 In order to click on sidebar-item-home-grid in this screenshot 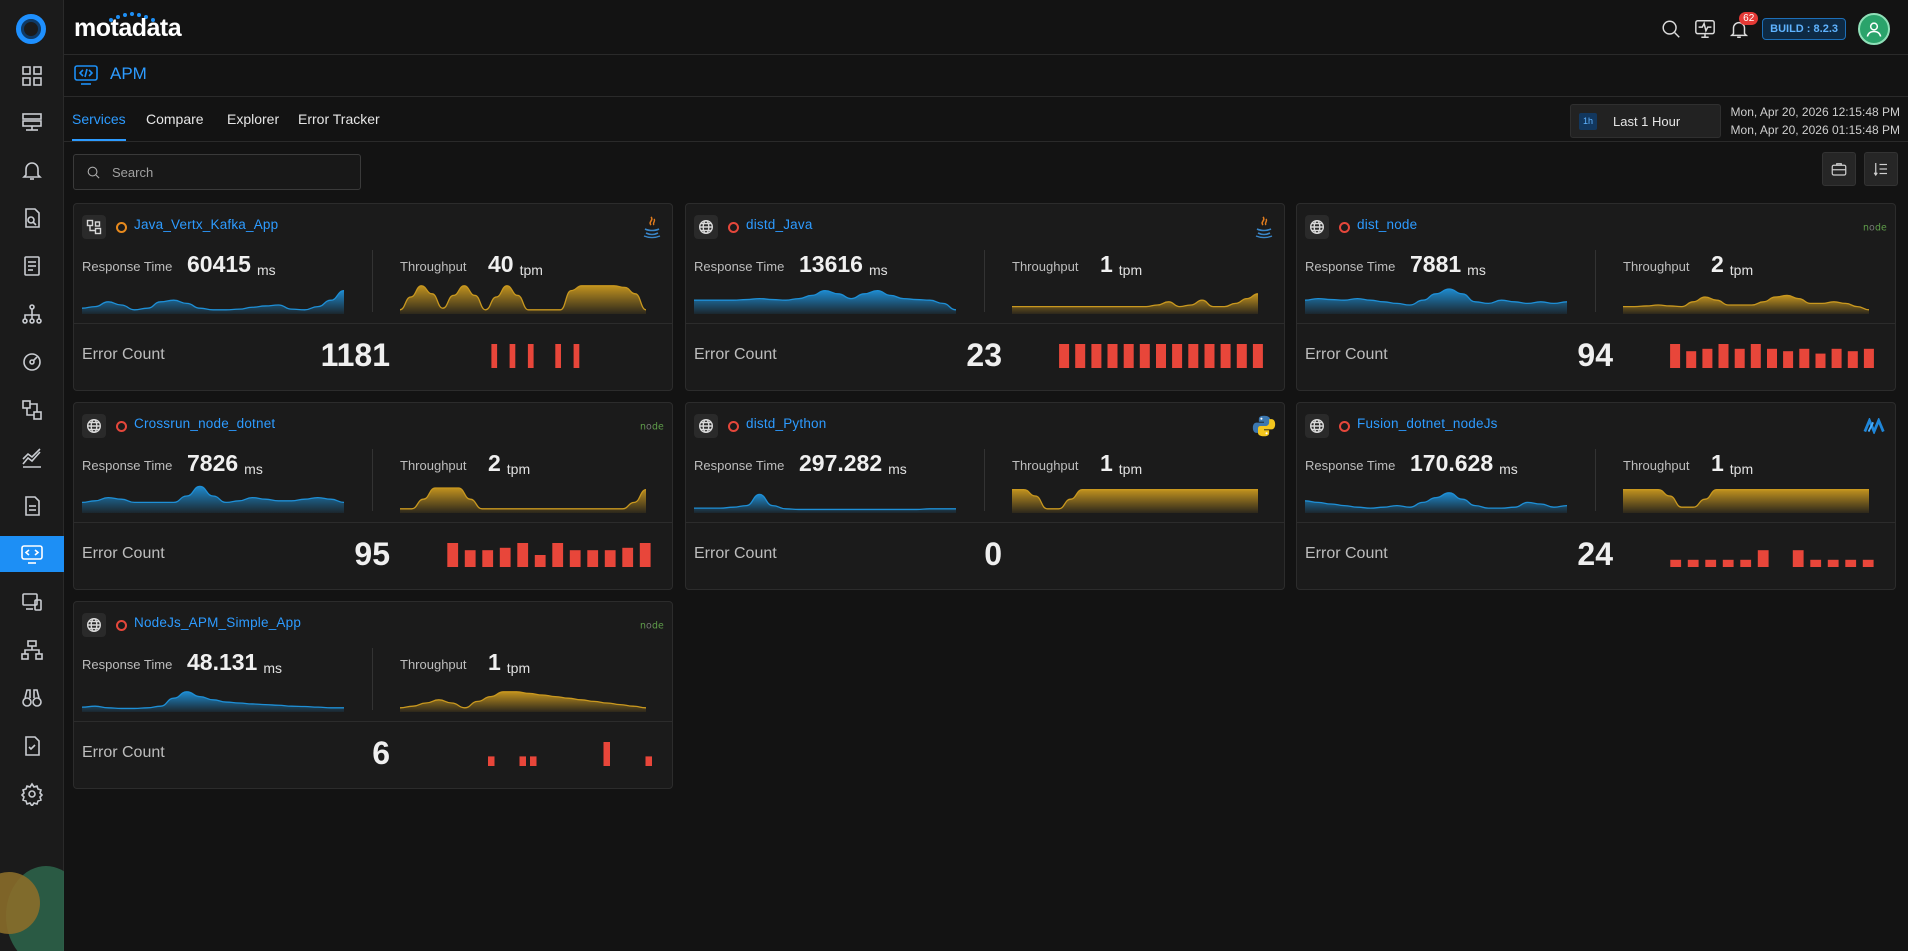, I will do `click(32, 76)`.